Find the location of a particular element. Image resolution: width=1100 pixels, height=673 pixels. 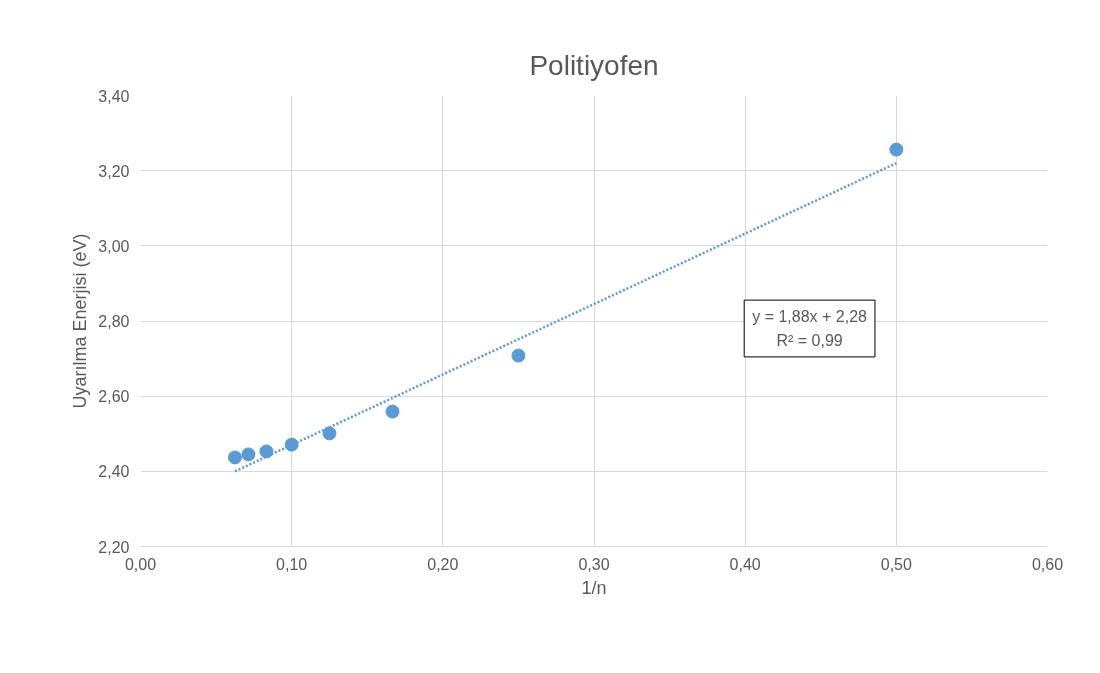

x-tick-label: 0,40 is located at coordinates (745, 564).